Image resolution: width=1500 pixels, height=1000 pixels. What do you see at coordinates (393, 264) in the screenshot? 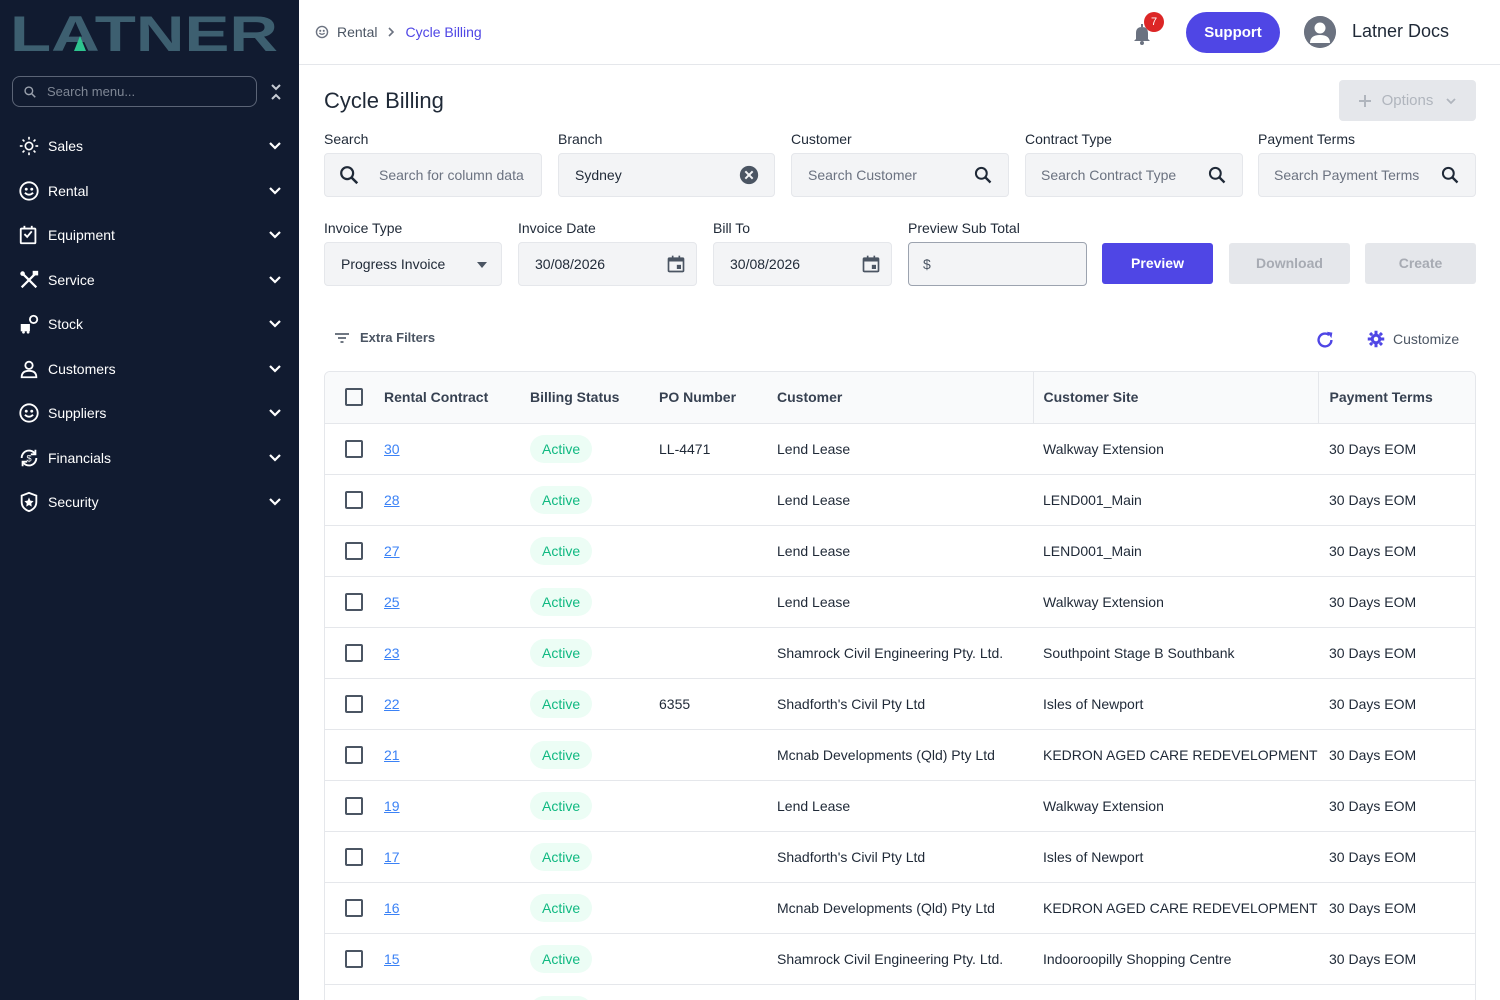
I see `invoice-type-value: Progress Invoice` at bounding box center [393, 264].